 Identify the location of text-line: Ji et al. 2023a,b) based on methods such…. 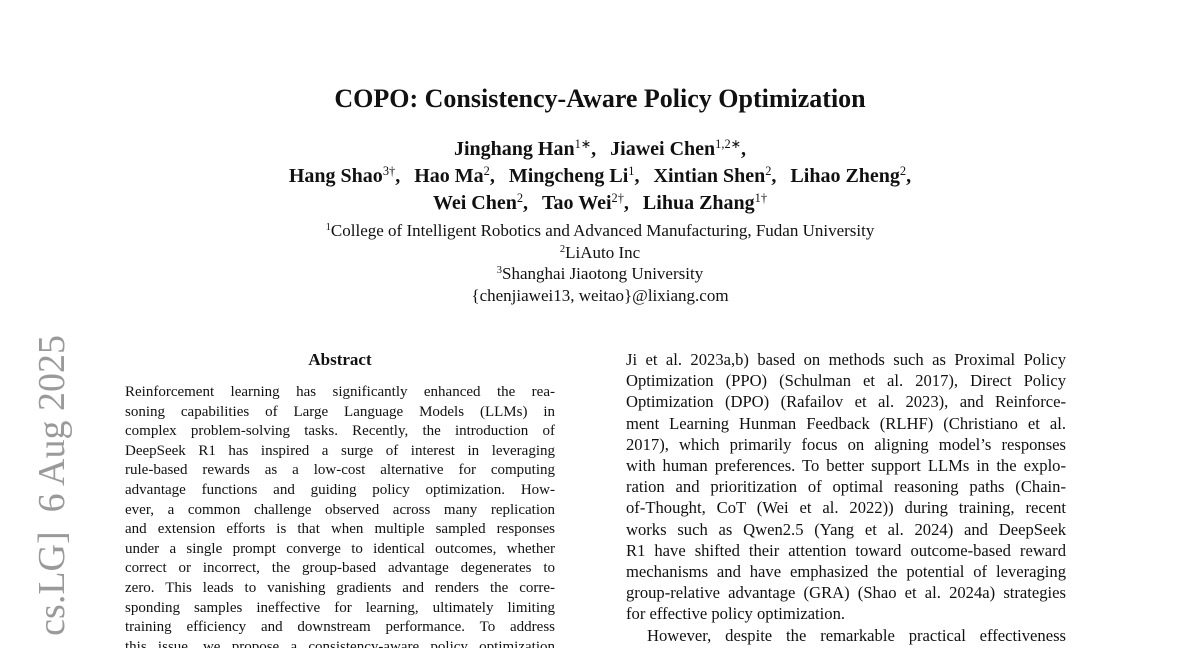
(846, 359).